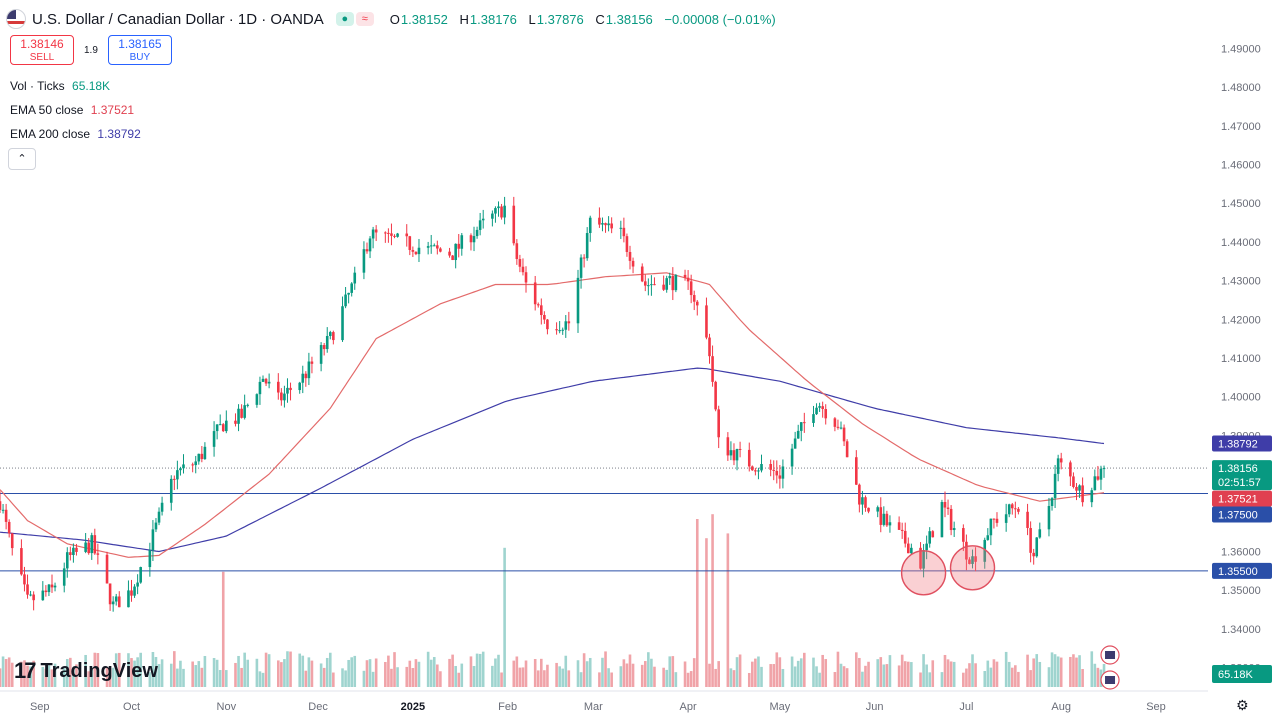  What do you see at coordinates (598, 707) in the screenshot?
I see `time-axis: Sep Oct Nov Dec 2025 Feb Mar Apr May Jun Jul Aug Sep` at bounding box center [598, 707].